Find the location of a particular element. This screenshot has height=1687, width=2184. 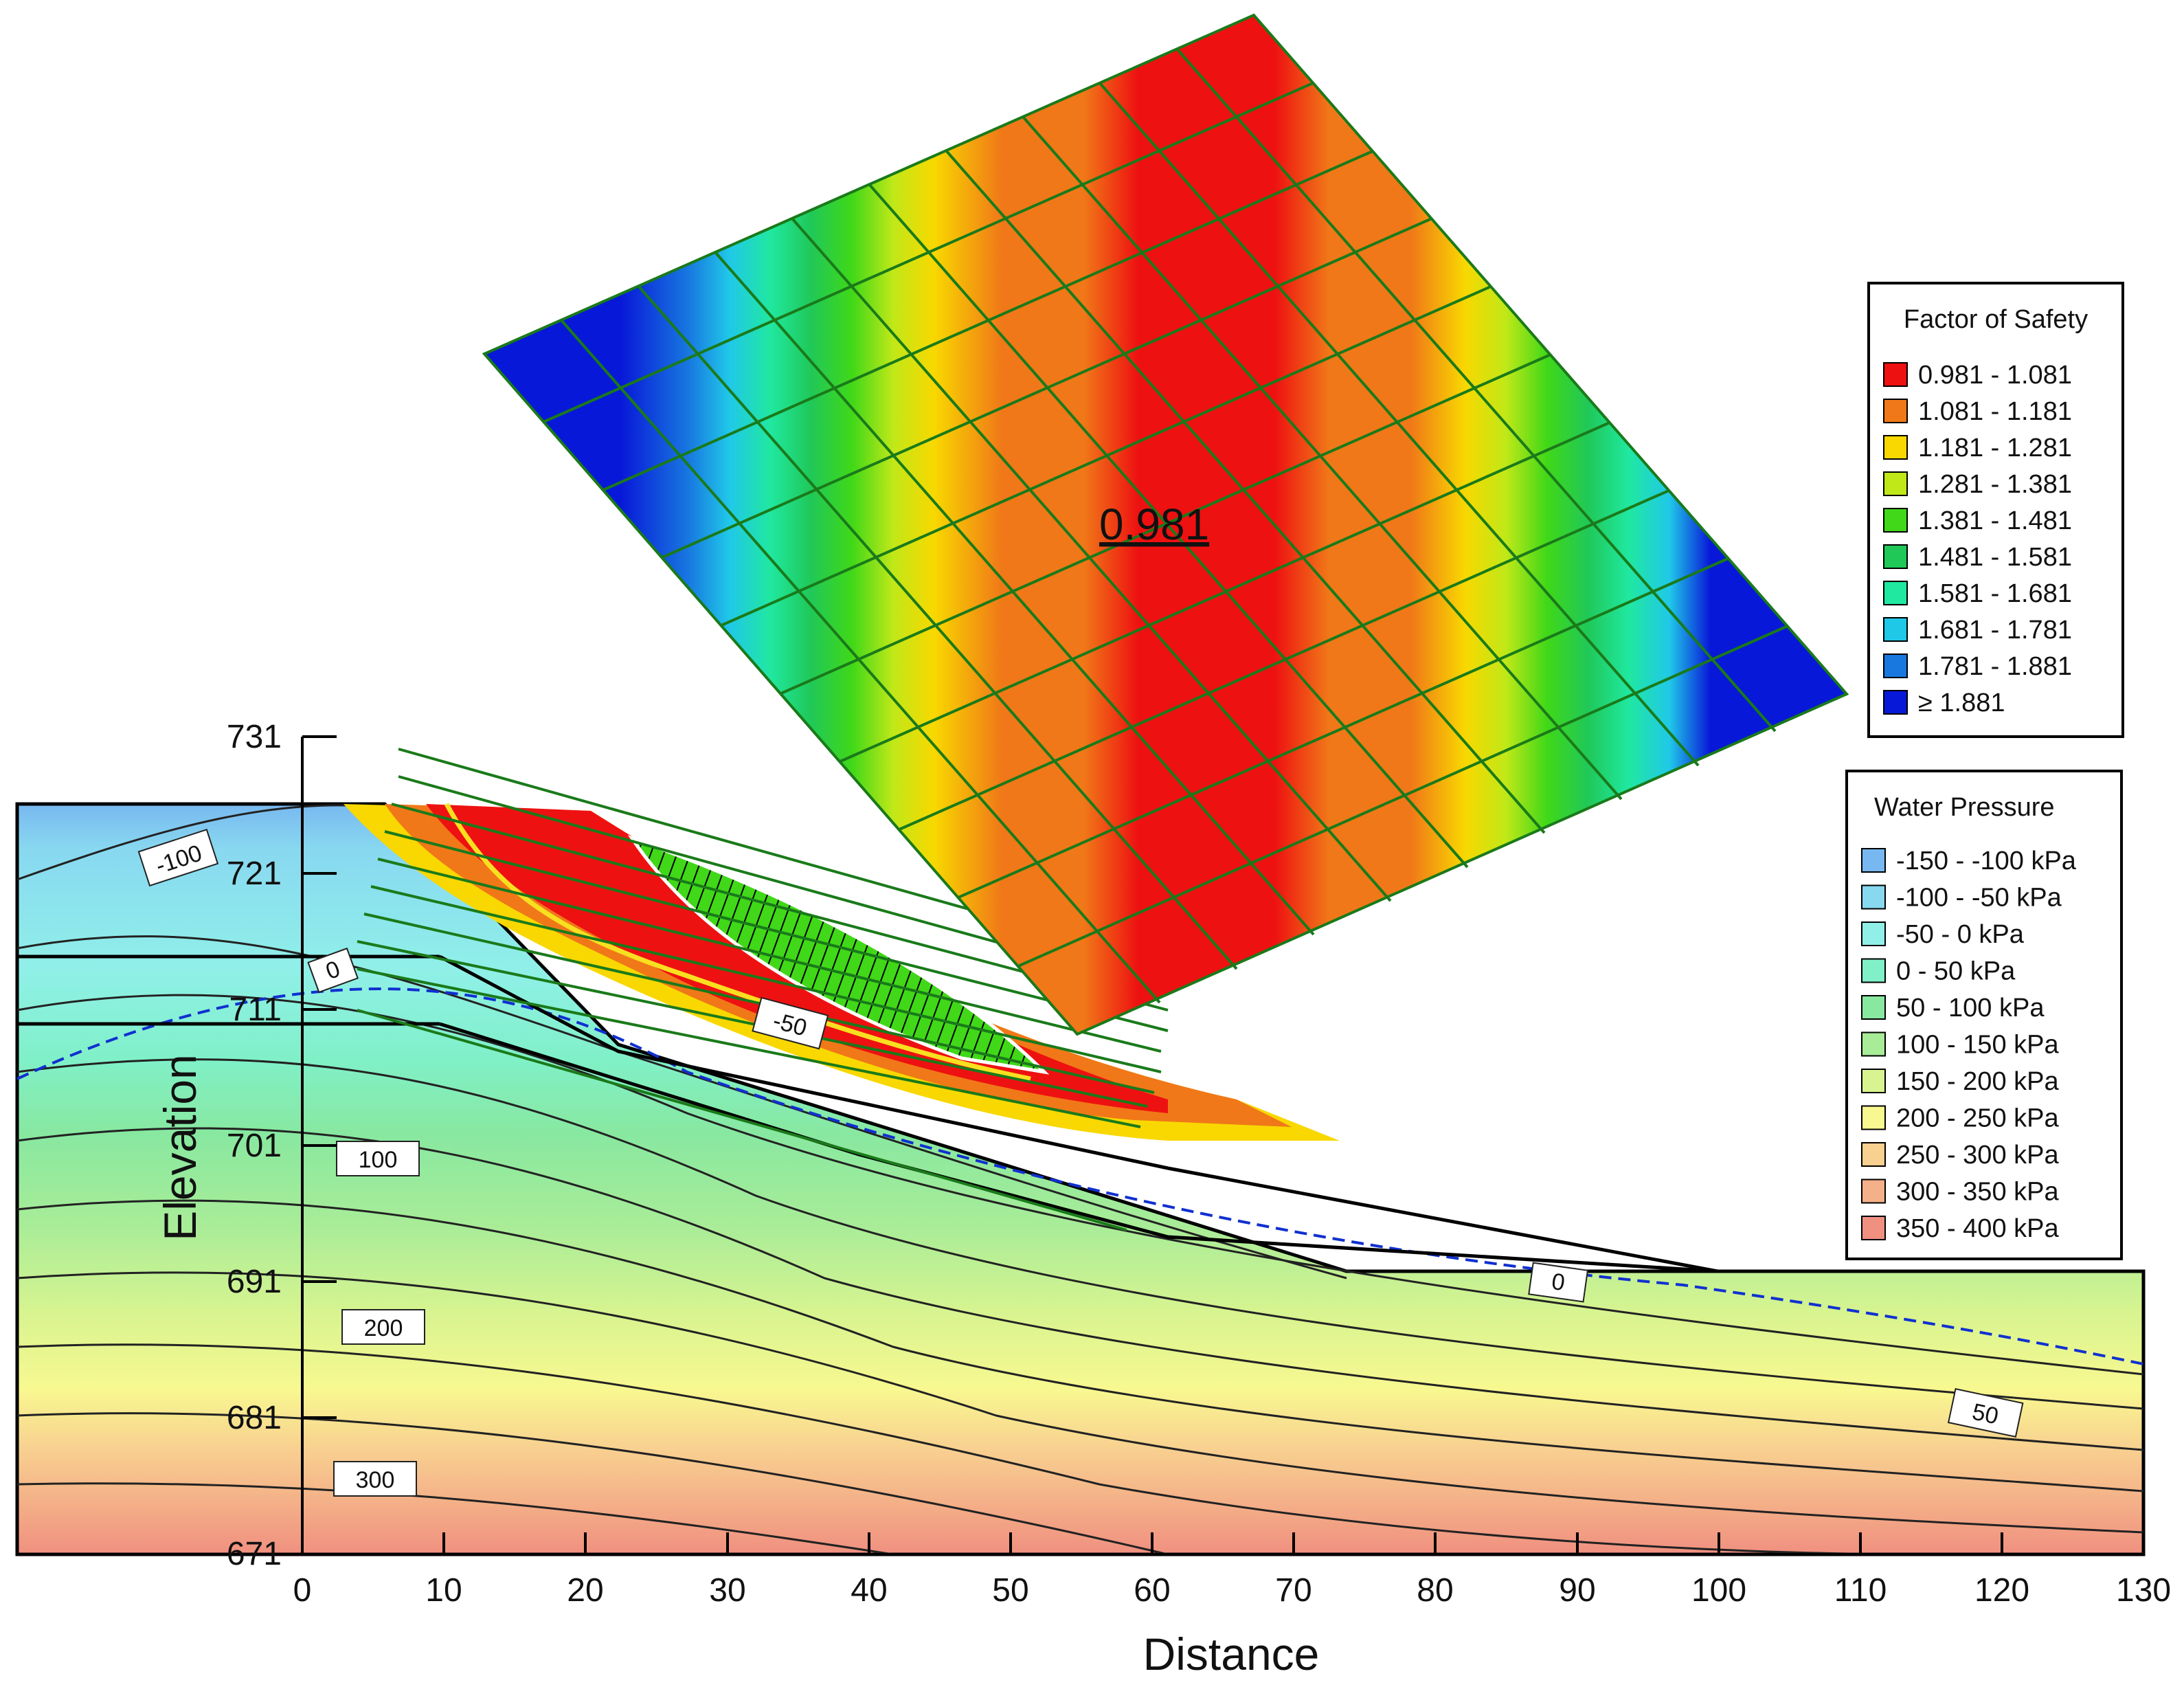

contour-label: 200 is located at coordinates (384, 1328).